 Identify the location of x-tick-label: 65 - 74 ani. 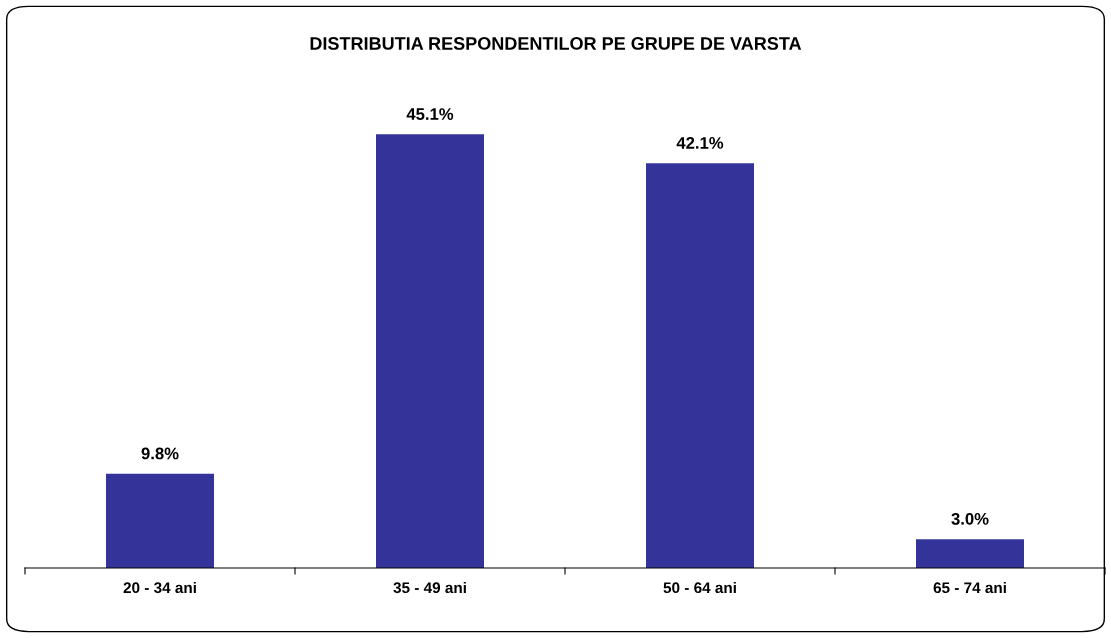
(969, 587).